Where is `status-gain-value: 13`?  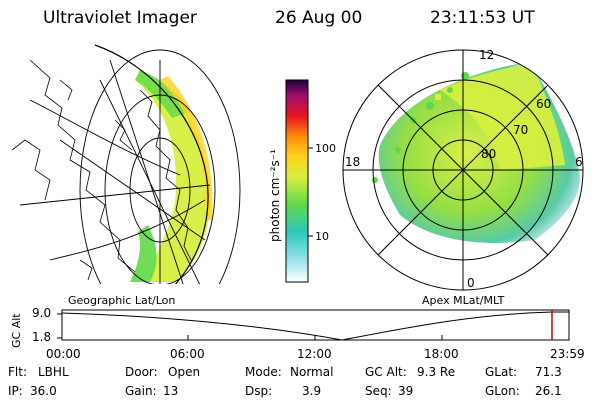 status-gain-value: 13 is located at coordinates (171, 391).